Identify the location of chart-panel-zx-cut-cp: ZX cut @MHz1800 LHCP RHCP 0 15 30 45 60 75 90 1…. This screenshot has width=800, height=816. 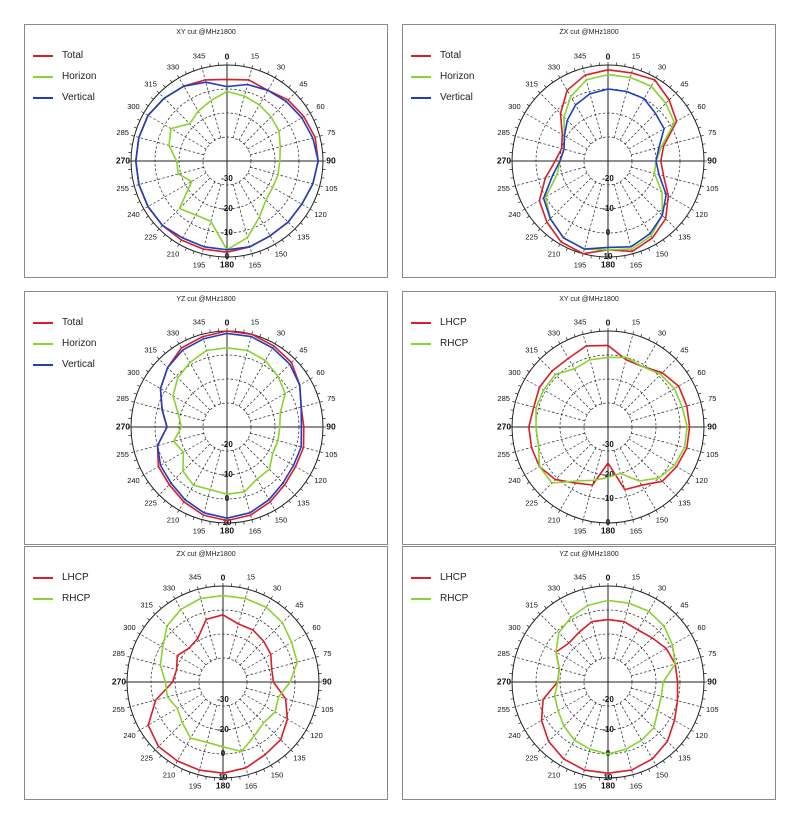
(206, 673).